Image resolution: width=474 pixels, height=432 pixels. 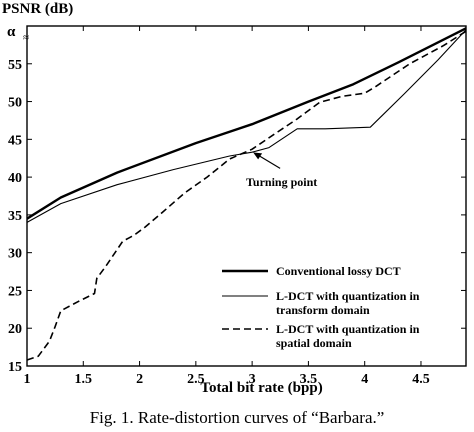 What do you see at coordinates (15, 216) in the screenshot?
I see `y-tick-label: 35` at bounding box center [15, 216].